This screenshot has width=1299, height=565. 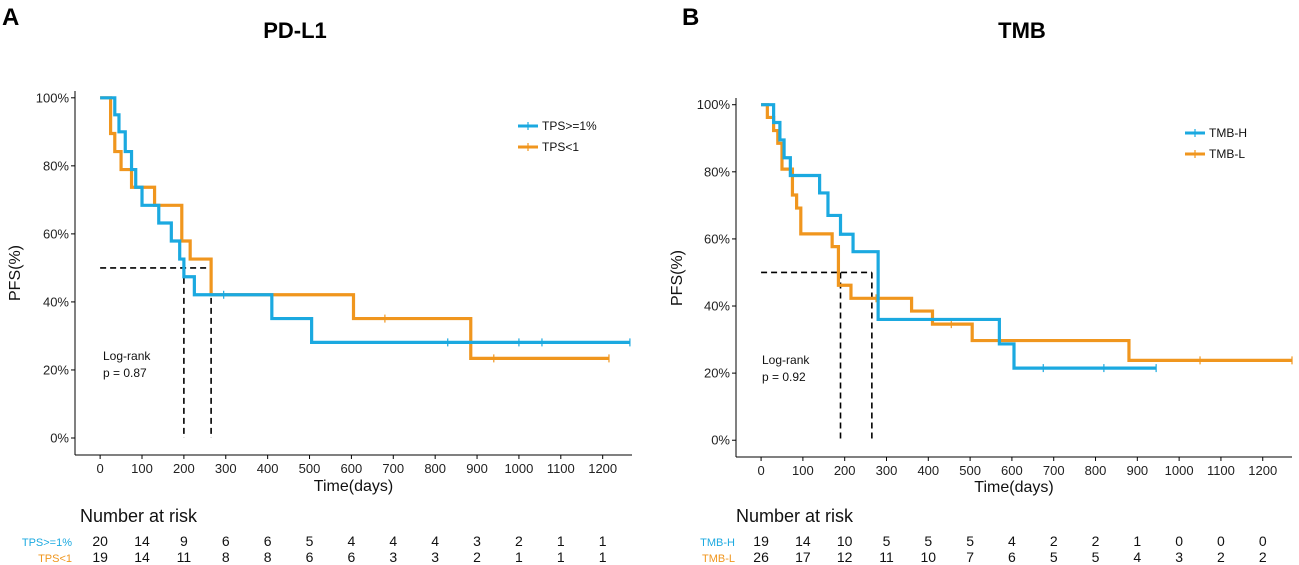 I want to click on legend-label: TPS>=1%, so click(x=569, y=126).